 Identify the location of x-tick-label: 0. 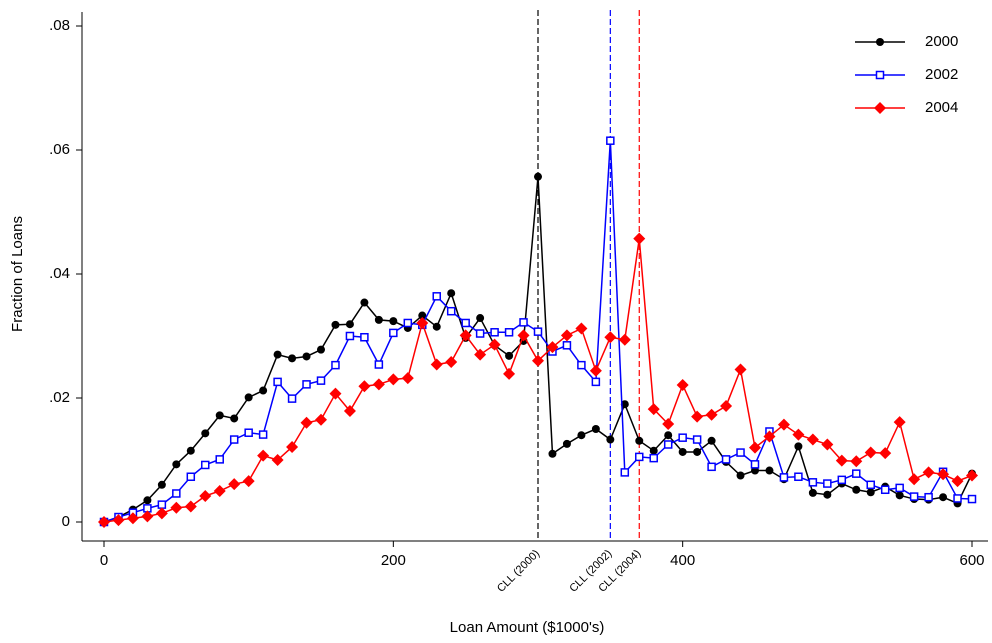
(104, 560).